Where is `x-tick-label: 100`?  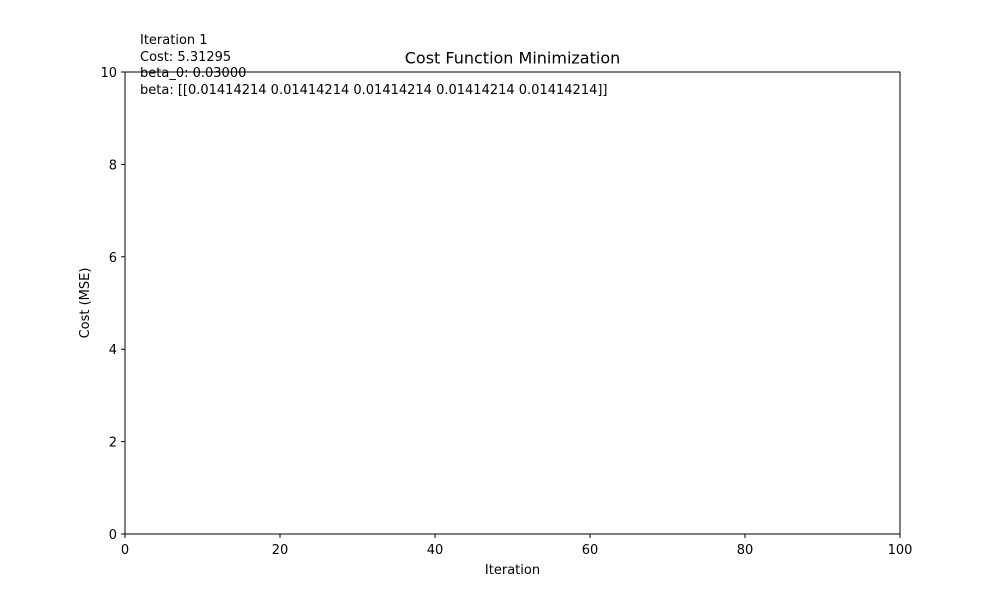
x-tick-label: 100 is located at coordinates (900, 550).